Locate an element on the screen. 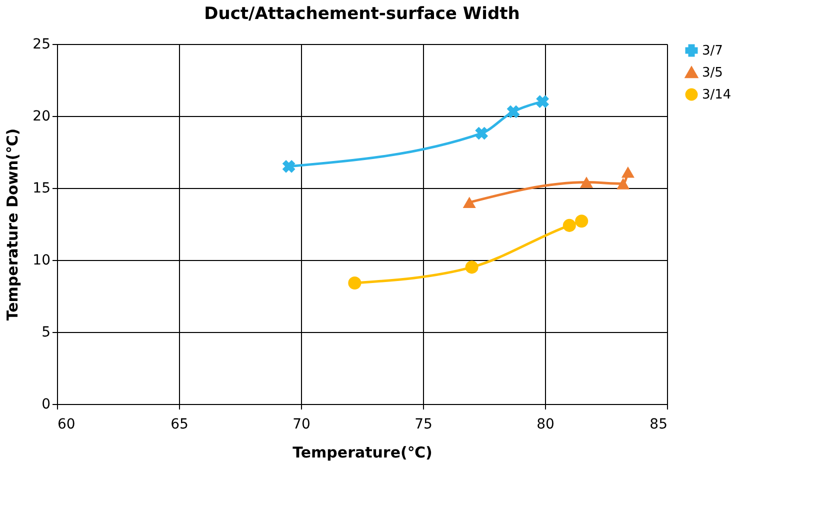  legend-label: 3/7 is located at coordinates (712, 51).